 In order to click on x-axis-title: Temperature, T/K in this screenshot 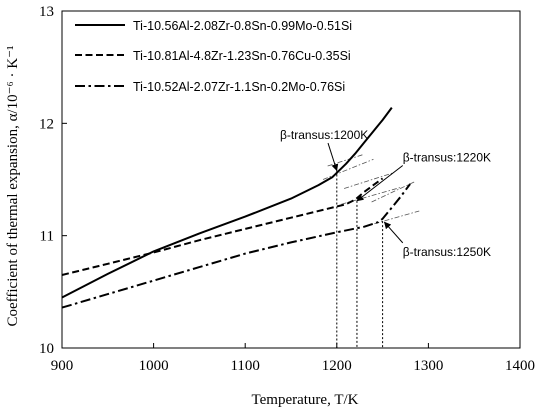, I will do `click(305, 400)`.